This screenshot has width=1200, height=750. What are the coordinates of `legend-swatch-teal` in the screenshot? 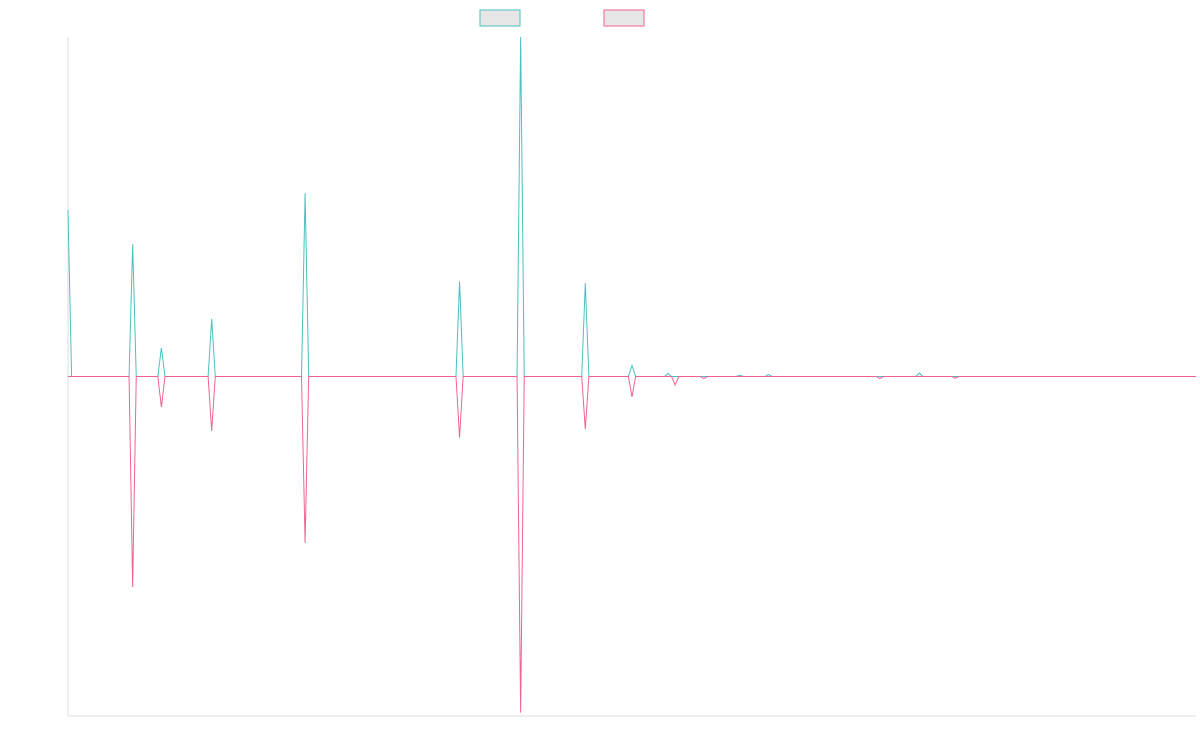 It's located at (500, 18).